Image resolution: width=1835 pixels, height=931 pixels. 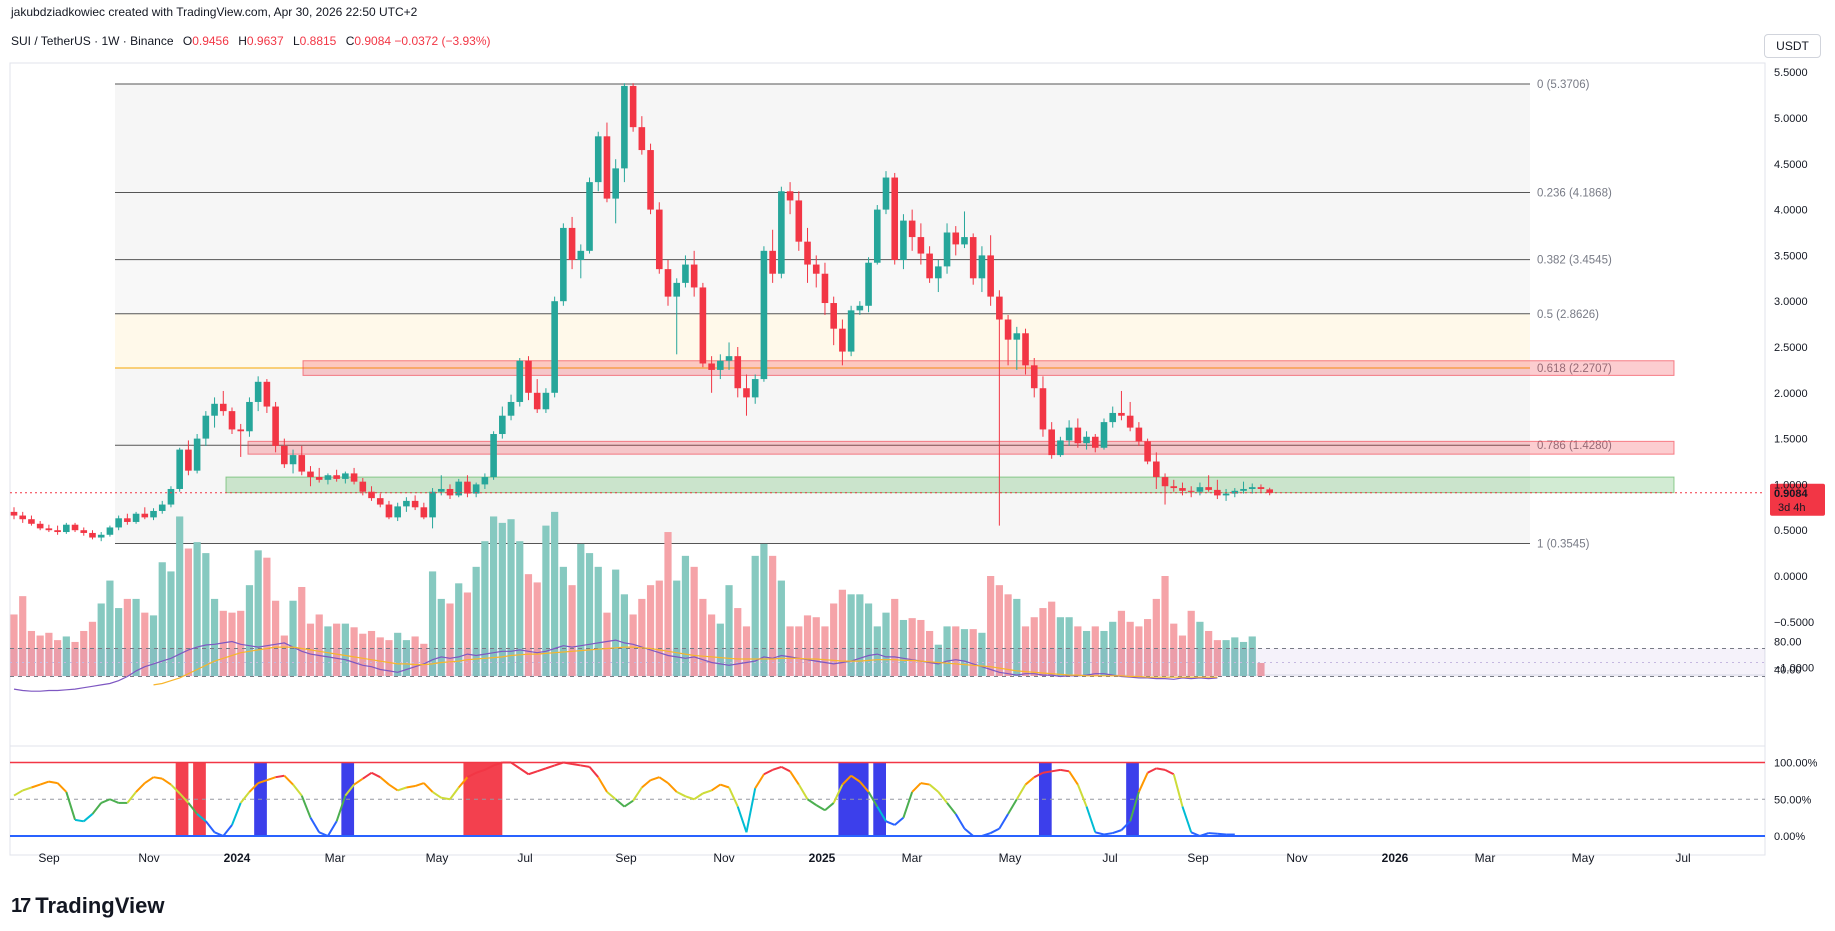 I want to click on currency-button: USDT, so click(x=1792, y=46).